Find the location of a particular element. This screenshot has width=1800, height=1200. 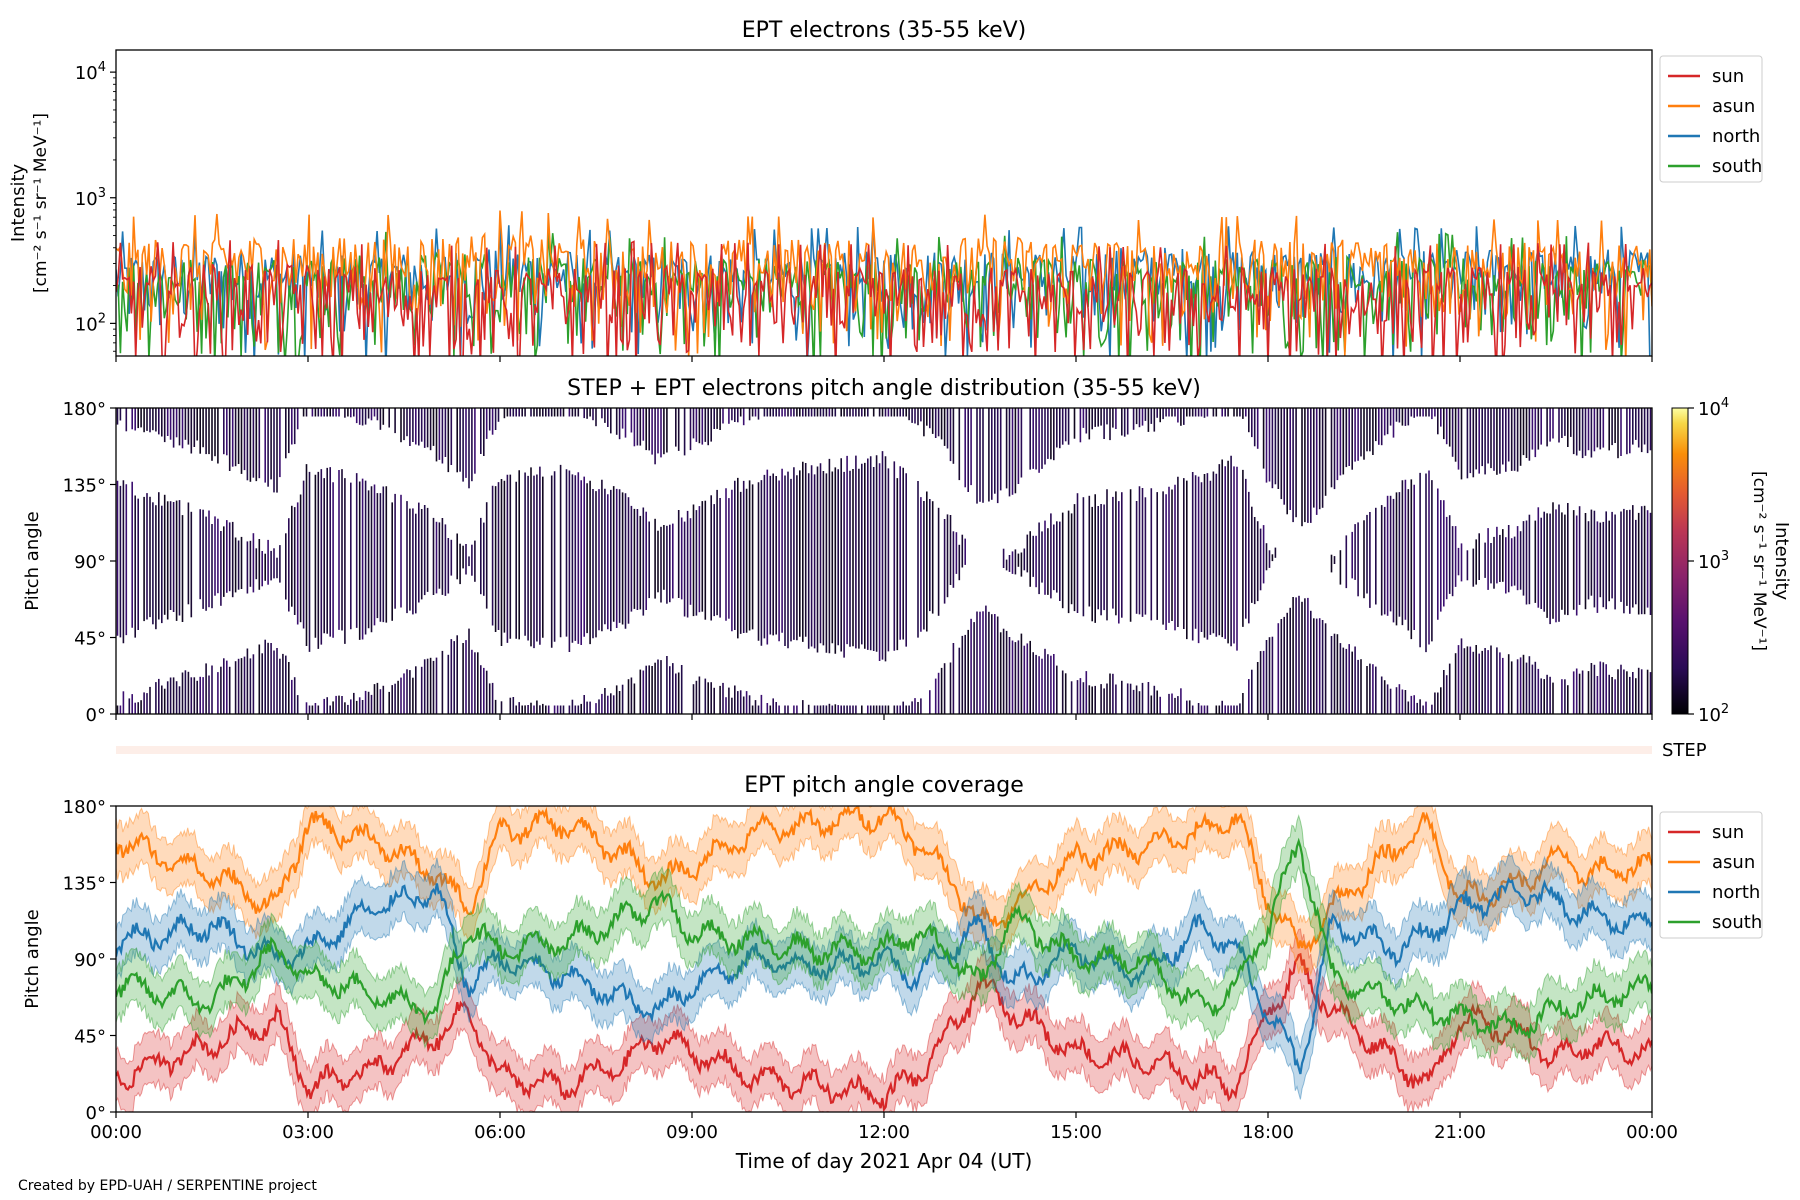

intensity-y-ticks: 10² 10³ 10⁴ is located at coordinates (95, 206).